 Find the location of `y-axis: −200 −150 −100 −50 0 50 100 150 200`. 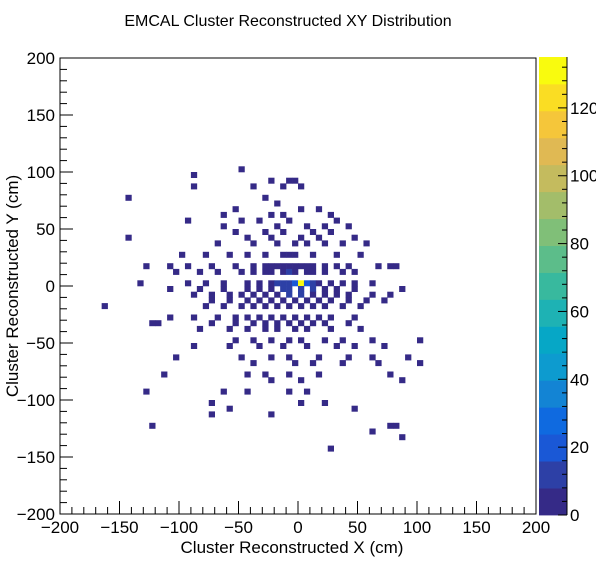

y-axis: −200 −150 −100 −50 0 50 100 150 200 is located at coordinates (45, 286).